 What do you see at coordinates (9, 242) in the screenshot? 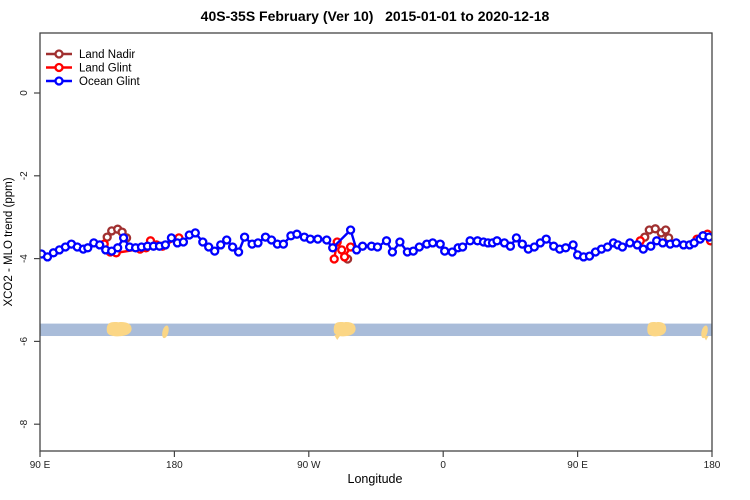
I see `y-axis-title: XCO2 - MLO trend (ppm)` at bounding box center [9, 242].